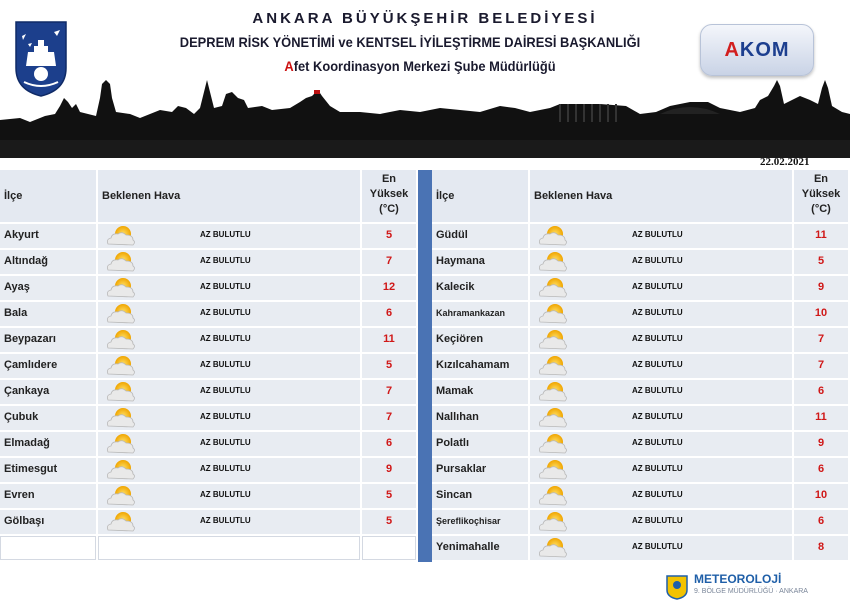 This screenshot has height=607, width=850. I want to click on district-name: Nallıhan, so click(480, 418).